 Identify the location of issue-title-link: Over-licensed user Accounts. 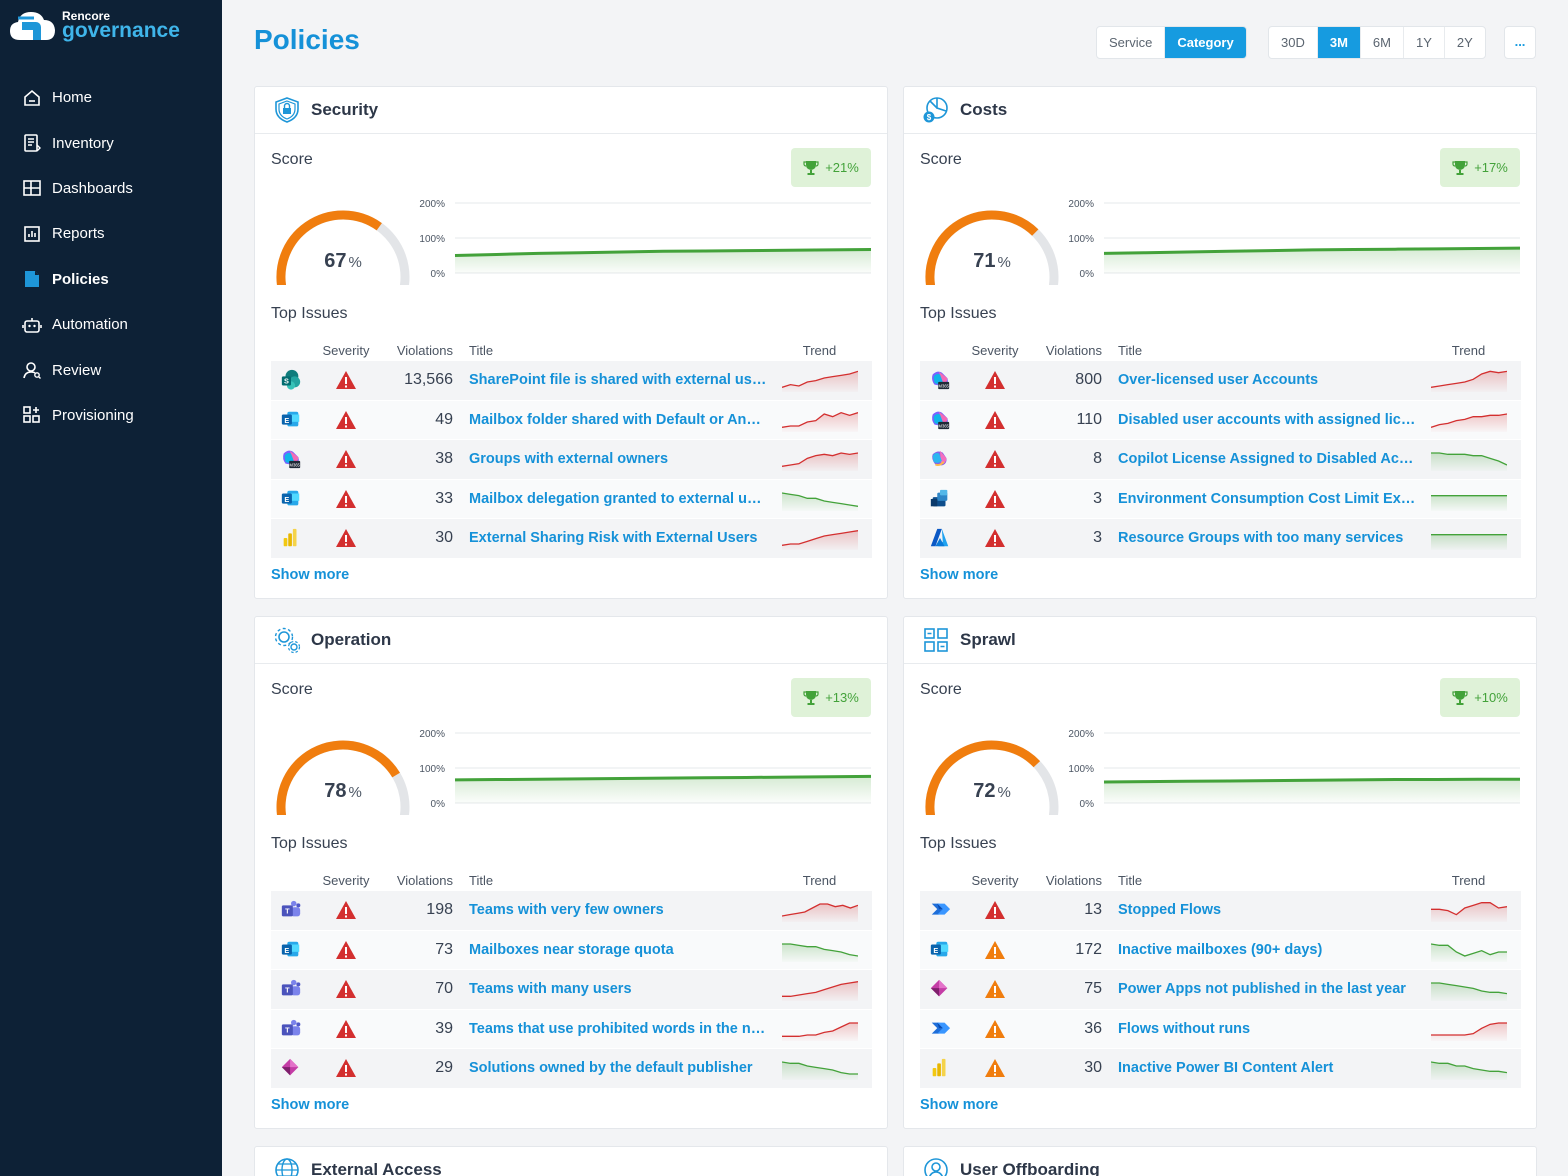
(1218, 380).